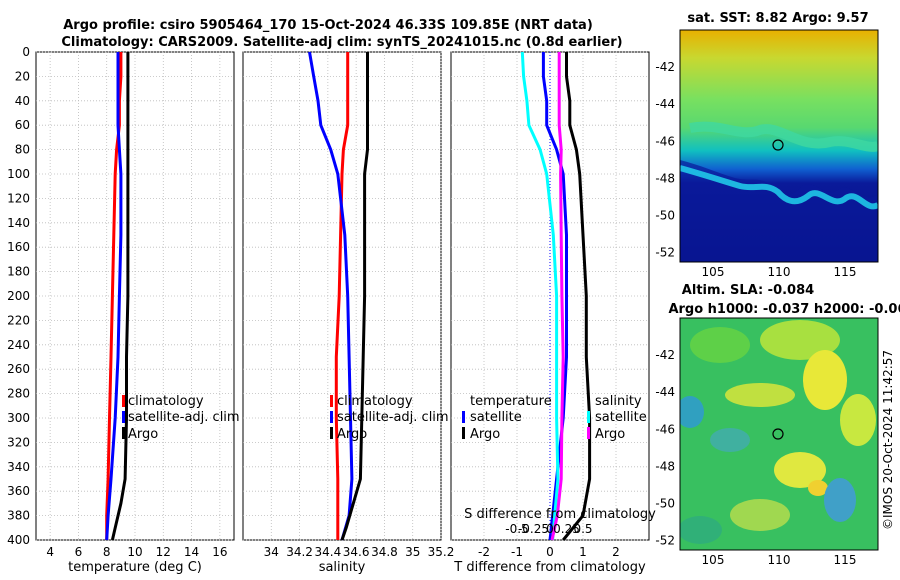 This screenshot has width=900, height=580. Describe the element at coordinates (18, 516) in the screenshot. I see `depth-tick-label: 380` at that location.